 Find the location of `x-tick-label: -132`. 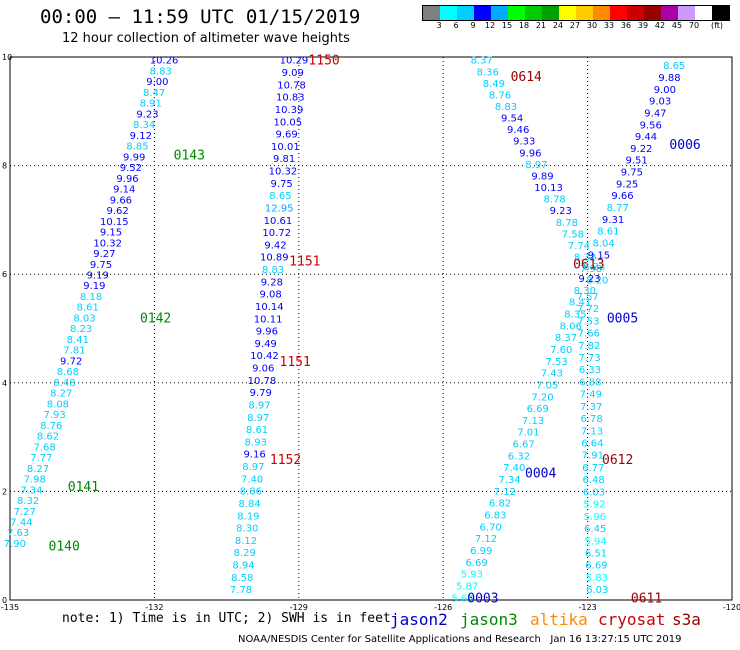

x-tick-label: -132 is located at coordinates (154, 607).